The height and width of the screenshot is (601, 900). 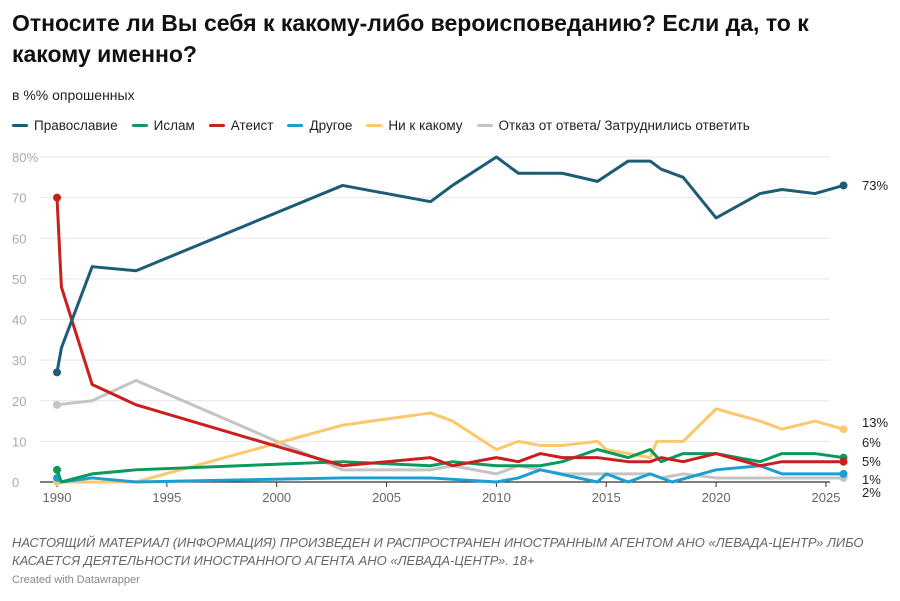 What do you see at coordinates (276, 497) in the screenshot?
I see `x-tick-label: 2000` at bounding box center [276, 497].